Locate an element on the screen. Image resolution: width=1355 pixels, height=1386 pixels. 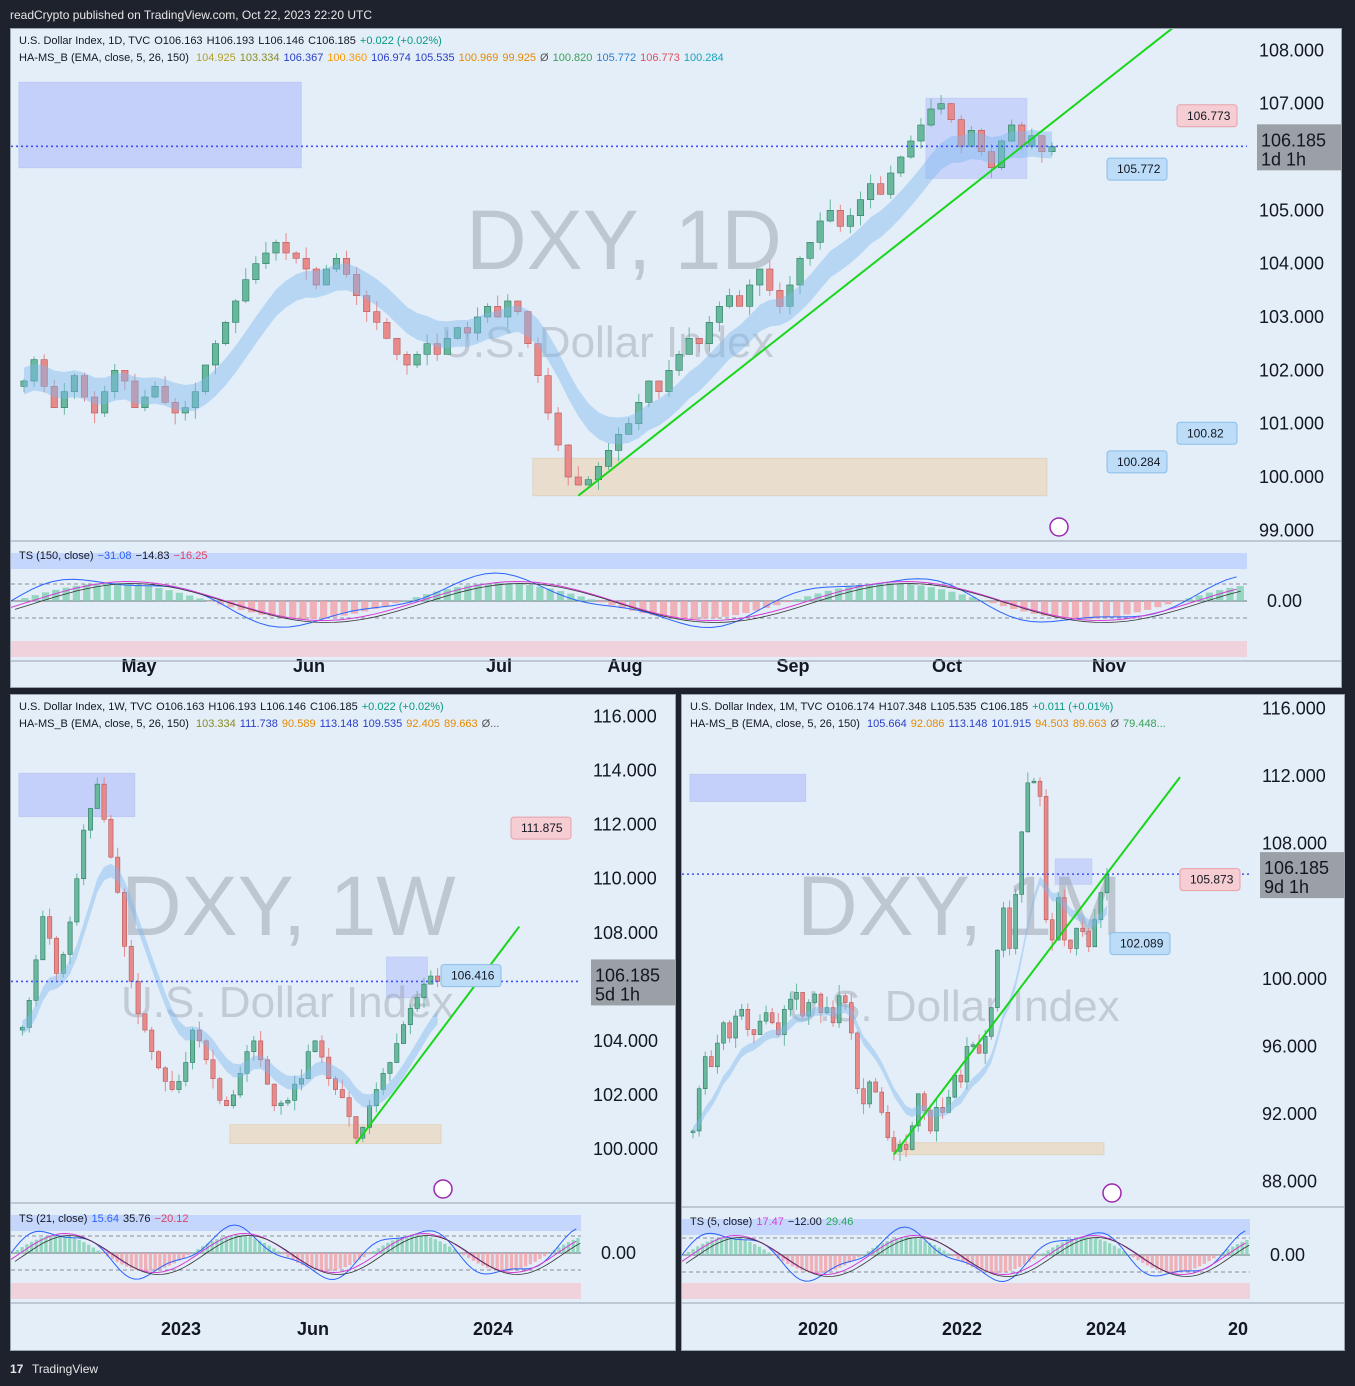
daily-osc-legend: TS (150, close) −31.08 −14.83 −16.25 is located at coordinates (115, 556).